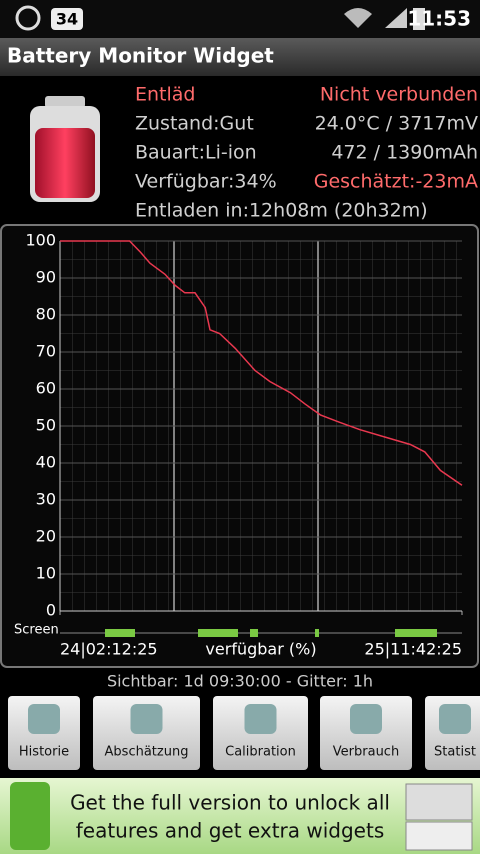 This screenshot has width=480, height=854. Describe the element at coordinates (404, 153) in the screenshot. I see `info-right: 472 / 1390mAh` at that location.